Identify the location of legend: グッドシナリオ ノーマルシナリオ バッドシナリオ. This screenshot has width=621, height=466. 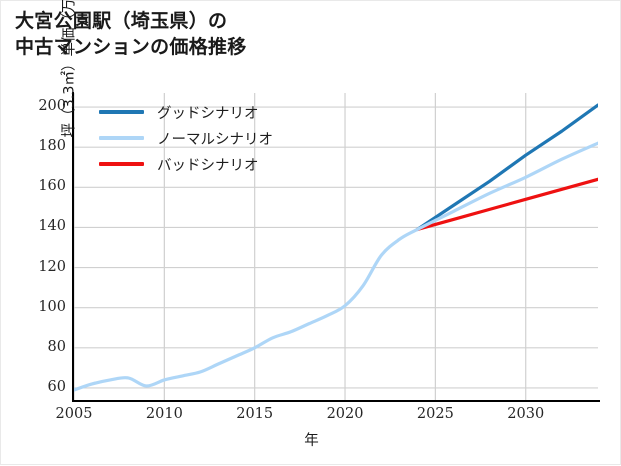
(214, 138).